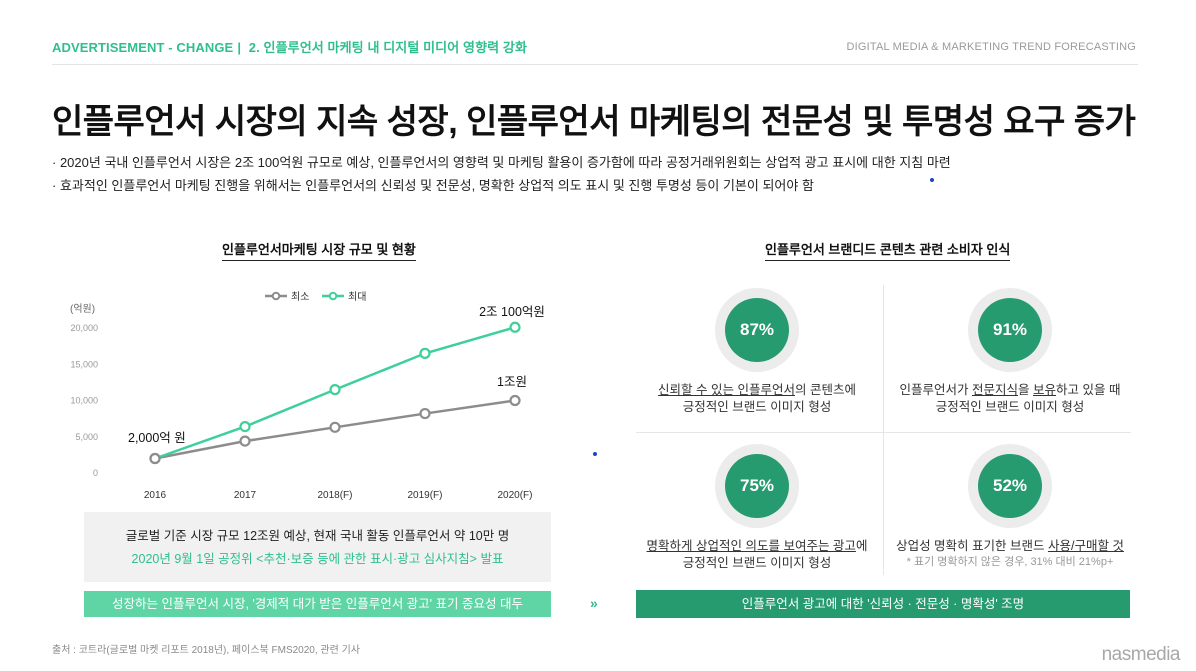 Image resolution: width=1196 pixels, height=671 pixels. What do you see at coordinates (84, 364) in the screenshot?
I see `y-tick-label: 15,000` at bounding box center [84, 364].